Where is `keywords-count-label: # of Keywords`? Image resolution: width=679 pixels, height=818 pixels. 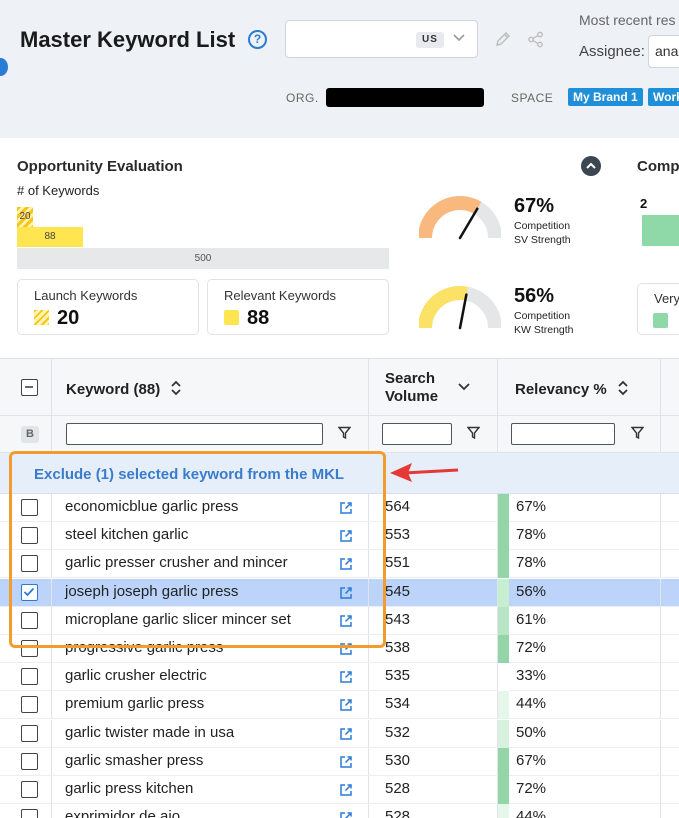 keywords-count-label: # of Keywords is located at coordinates (58, 190).